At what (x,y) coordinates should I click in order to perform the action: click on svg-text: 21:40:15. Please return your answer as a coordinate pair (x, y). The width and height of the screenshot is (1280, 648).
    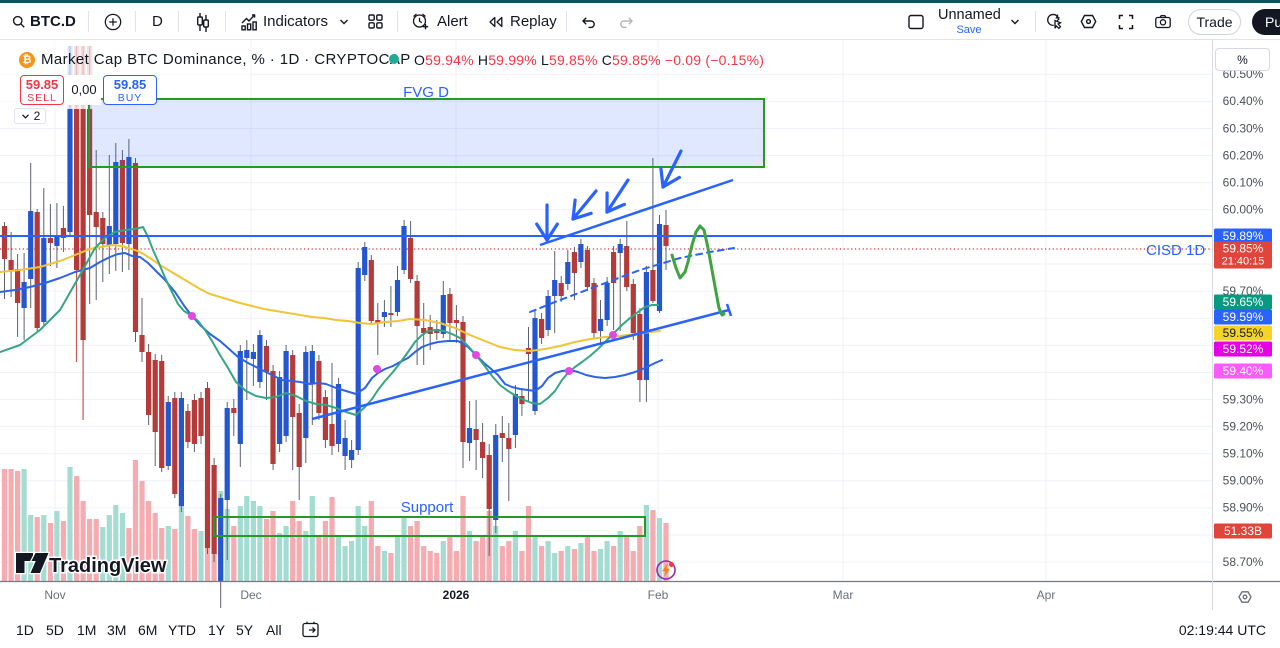
    Looking at the image, I should click on (1243, 262).